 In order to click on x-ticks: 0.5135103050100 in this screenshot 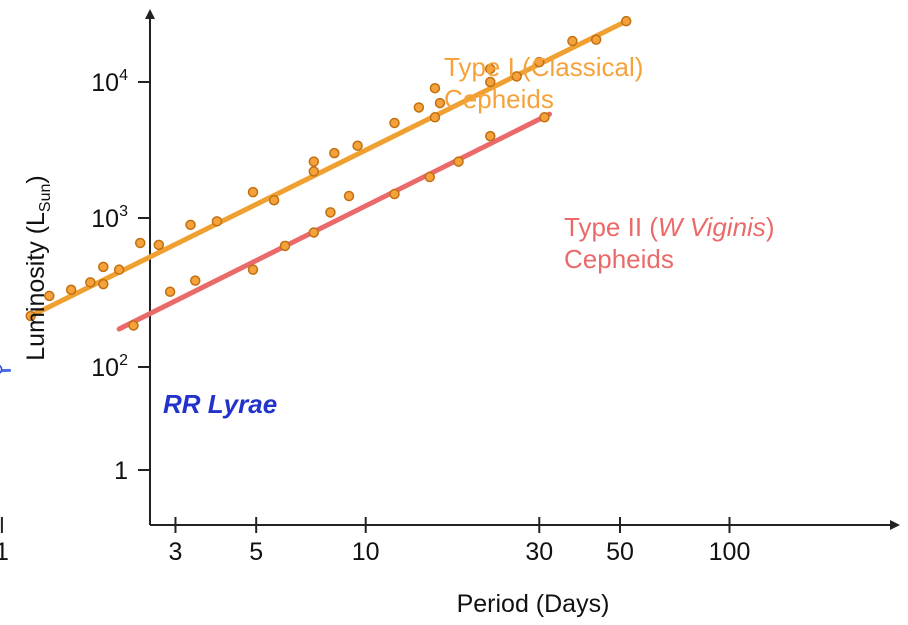, I will do `click(375, 541)`.